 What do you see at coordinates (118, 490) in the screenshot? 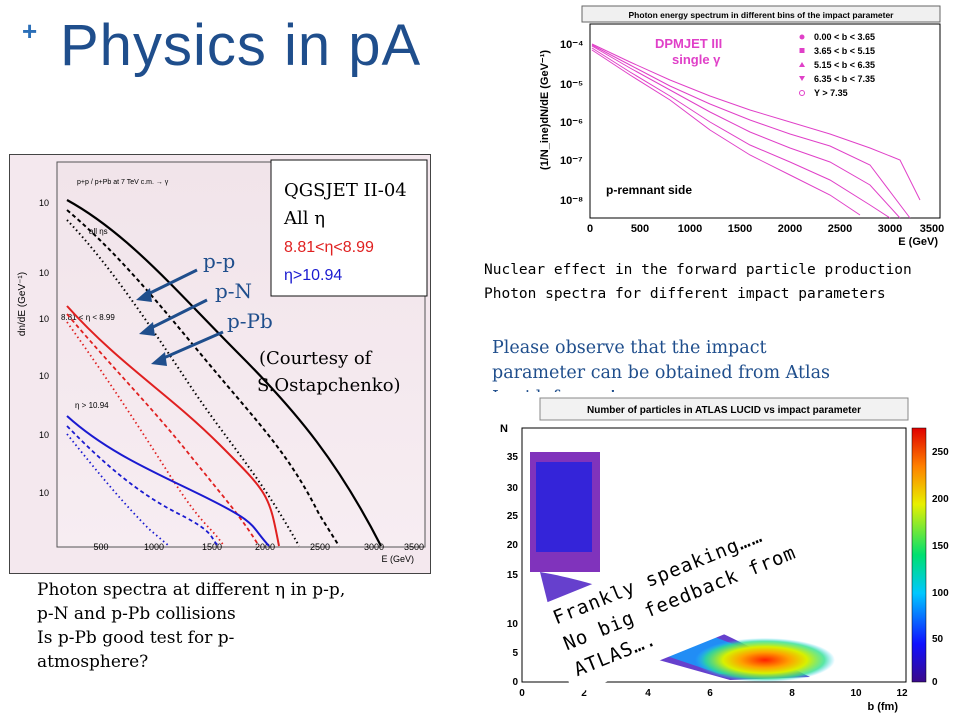
I see `curve-fwd-ppb` at bounding box center [118, 490].